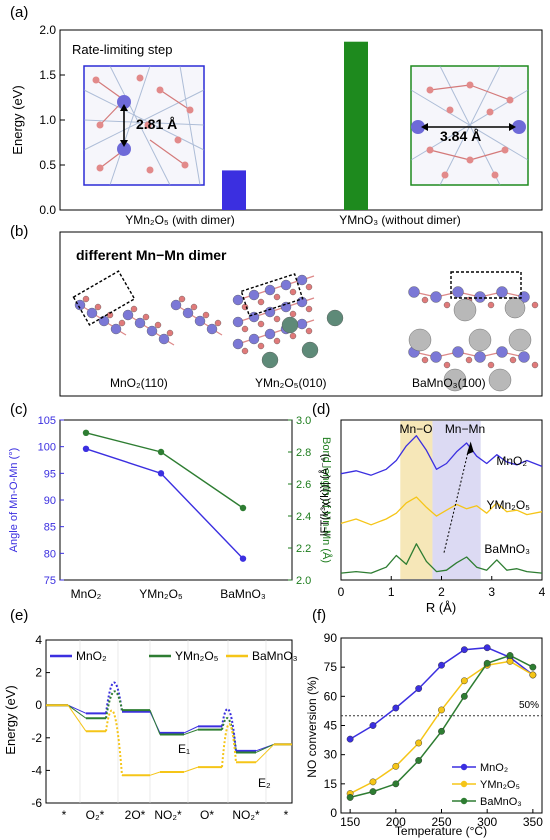 The height and width of the screenshot is (840, 550). What do you see at coordinates (511, 461) in the screenshot?
I see `legend-label: MnO₂` at bounding box center [511, 461].